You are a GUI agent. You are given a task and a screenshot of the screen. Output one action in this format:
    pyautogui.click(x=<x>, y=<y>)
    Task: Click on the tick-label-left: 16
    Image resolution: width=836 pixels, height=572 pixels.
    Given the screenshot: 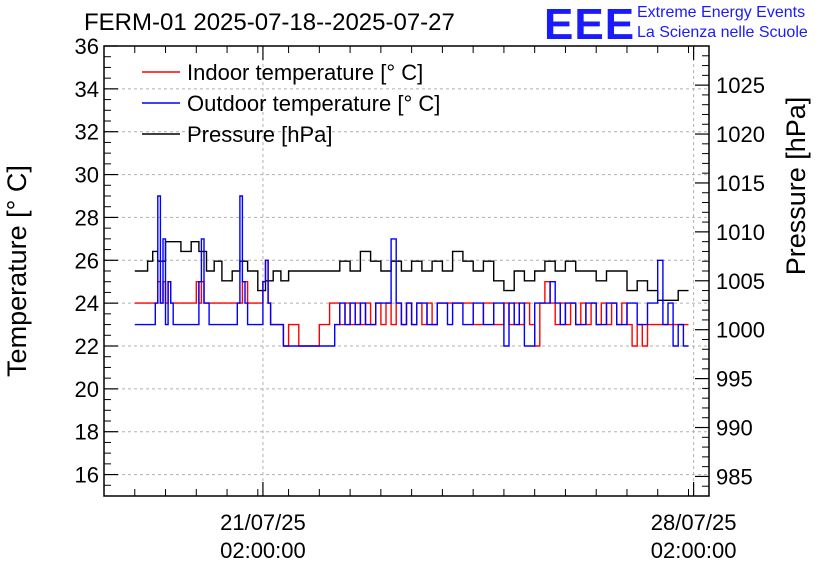 What is the action you would take?
    pyautogui.click(x=87, y=475)
    